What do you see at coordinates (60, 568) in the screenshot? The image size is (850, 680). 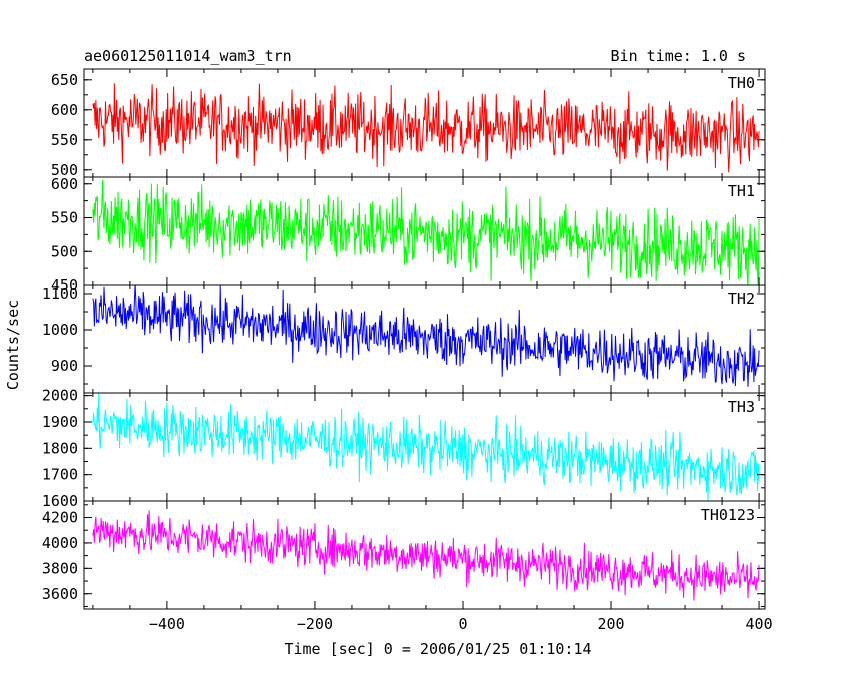 I see `y-tick-label: 3800` at bounding box center [60, 568].